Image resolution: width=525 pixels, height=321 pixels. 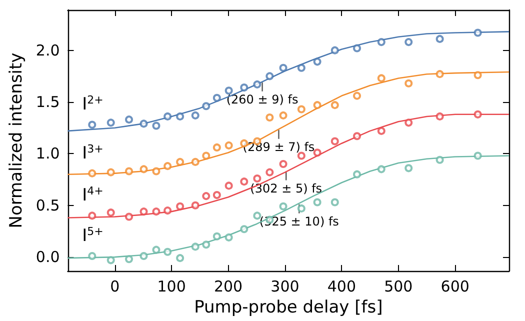 I want to click on y-tick-label: 0.5, so click(x=48, y=205).